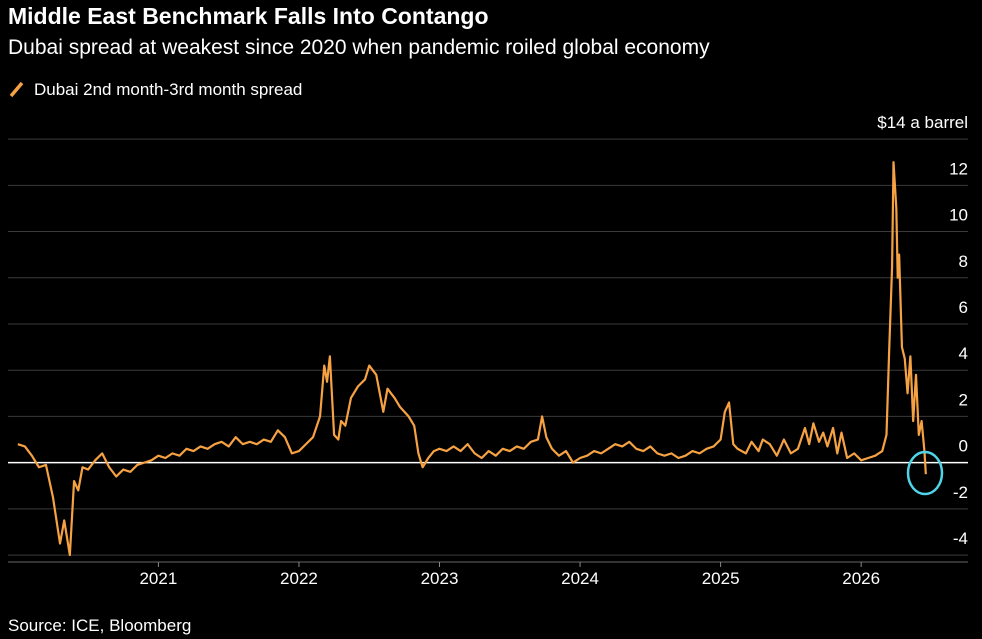 This screenshot has height=639, width=982. Describe the element at coordinates (963, 307) in the screenshot. I see `y-tick-label: 6` at that location.